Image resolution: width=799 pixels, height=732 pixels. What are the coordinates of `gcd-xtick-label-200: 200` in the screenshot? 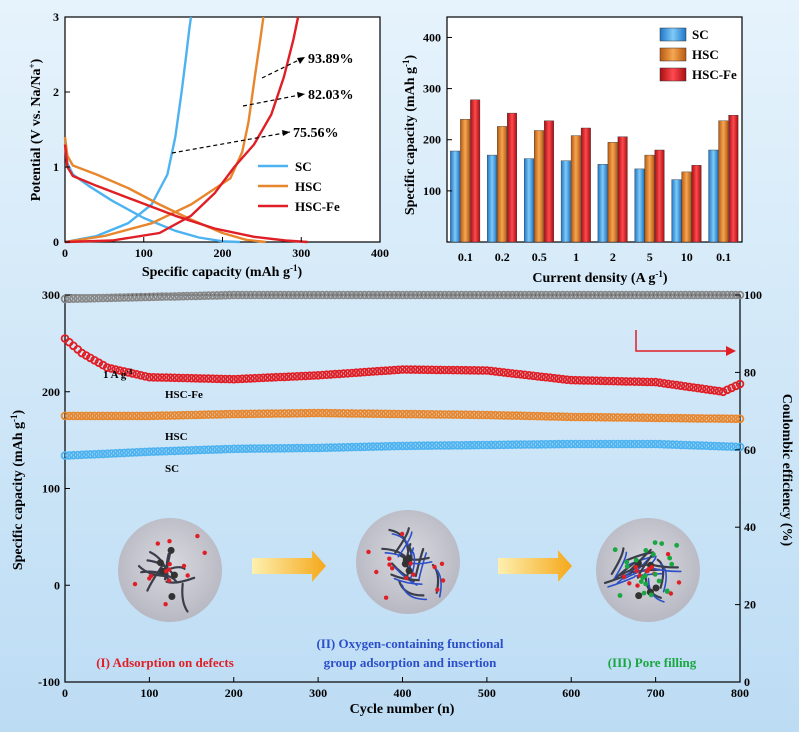 It's located at (223, 253).